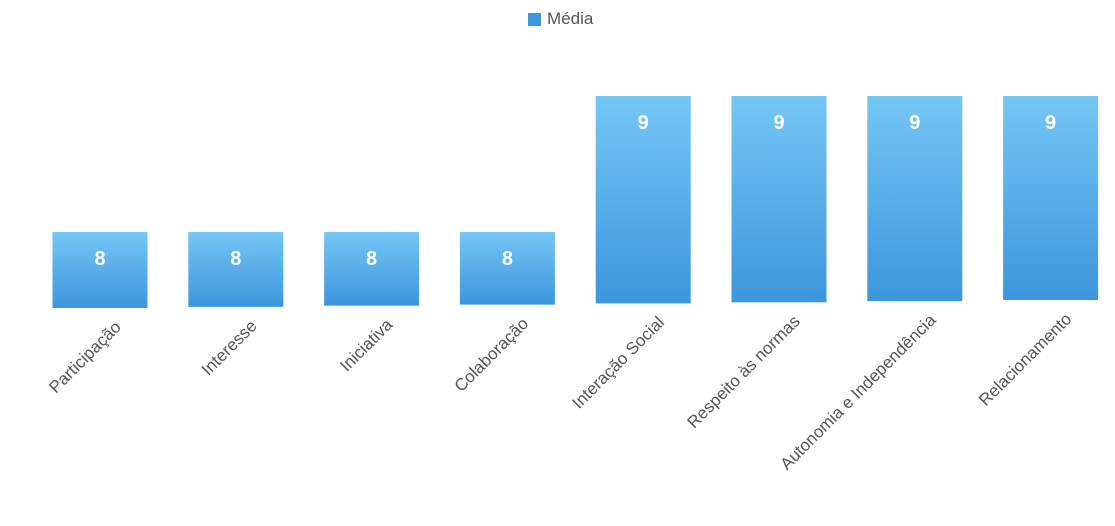  What do you see at coordinates (914, 123) in the screenshot?
I see `data-label-6: 9` at bounding box center [914, 123].